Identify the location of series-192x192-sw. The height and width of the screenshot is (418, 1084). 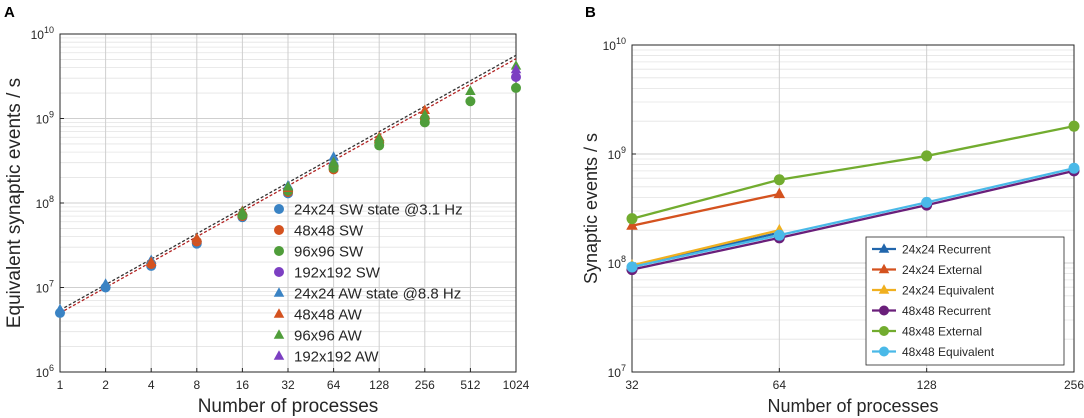
(516, 76).